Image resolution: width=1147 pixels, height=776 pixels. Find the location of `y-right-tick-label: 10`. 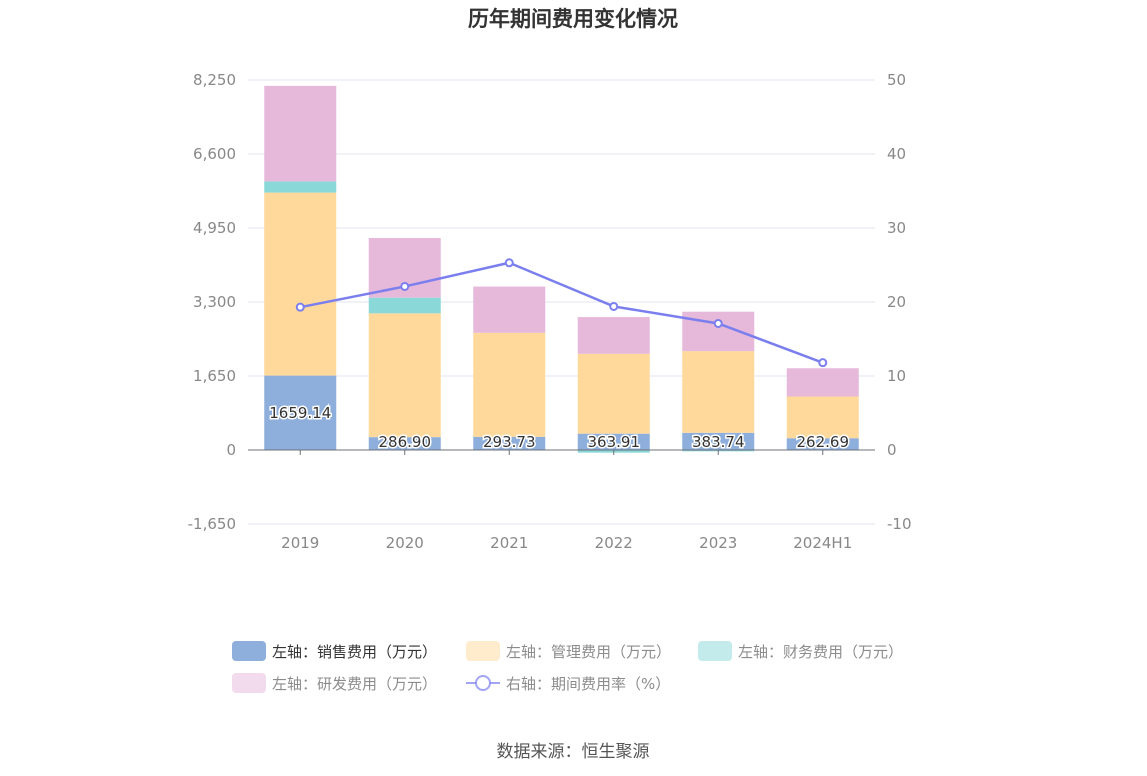

y-right-tick-label: 10 is located at coordinates (896, 376).